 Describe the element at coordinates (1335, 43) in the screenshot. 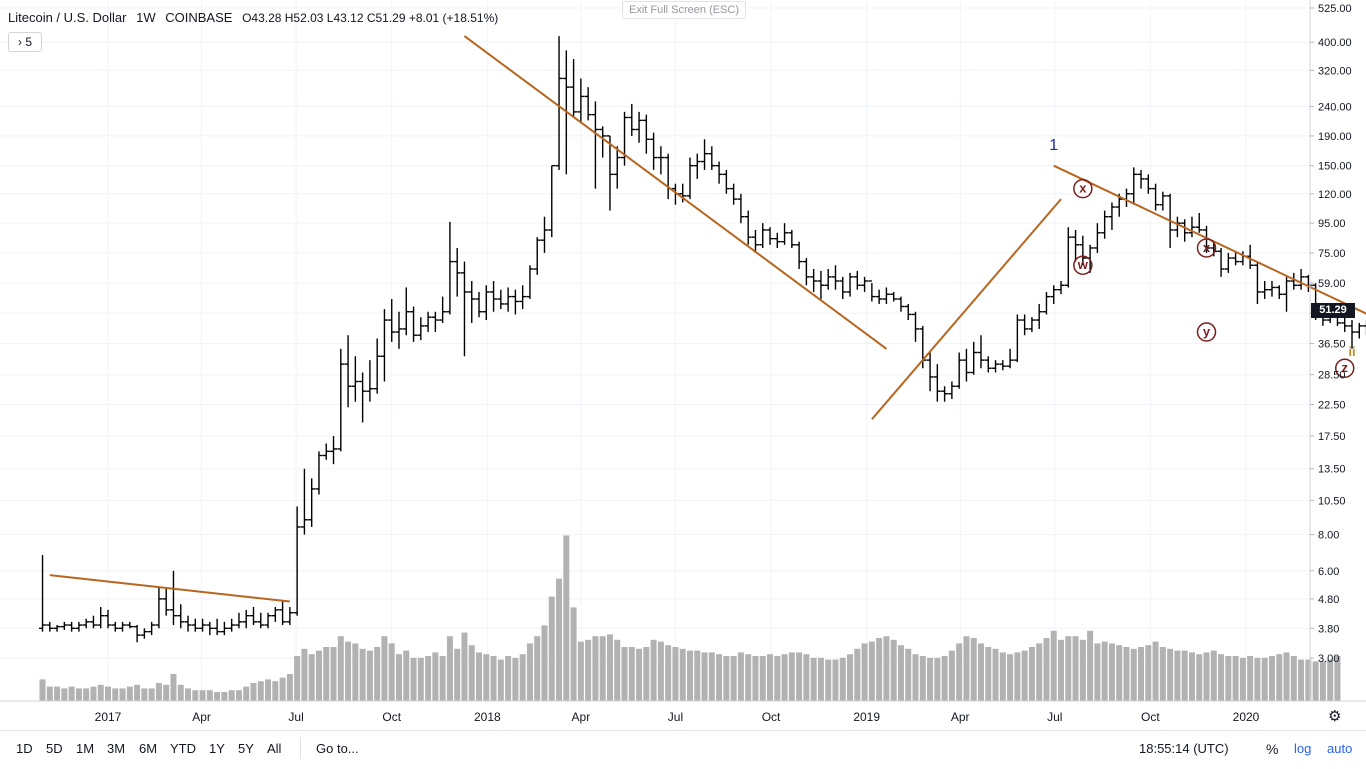

I see `price-tick-label: 400.00` at that location.